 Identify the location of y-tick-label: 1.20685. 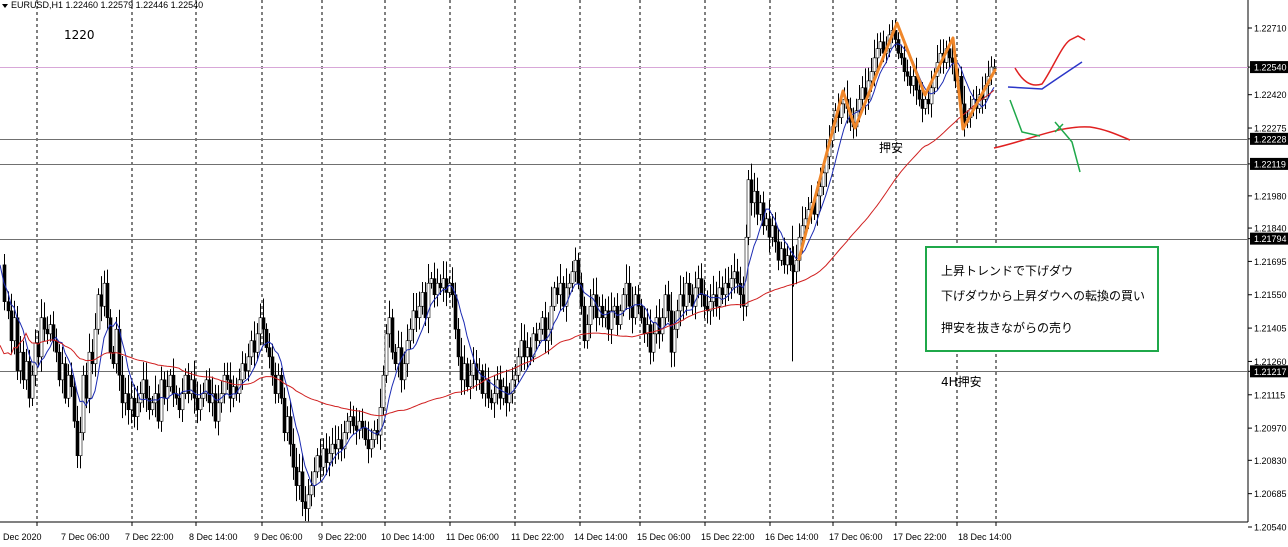
(1270, 494).